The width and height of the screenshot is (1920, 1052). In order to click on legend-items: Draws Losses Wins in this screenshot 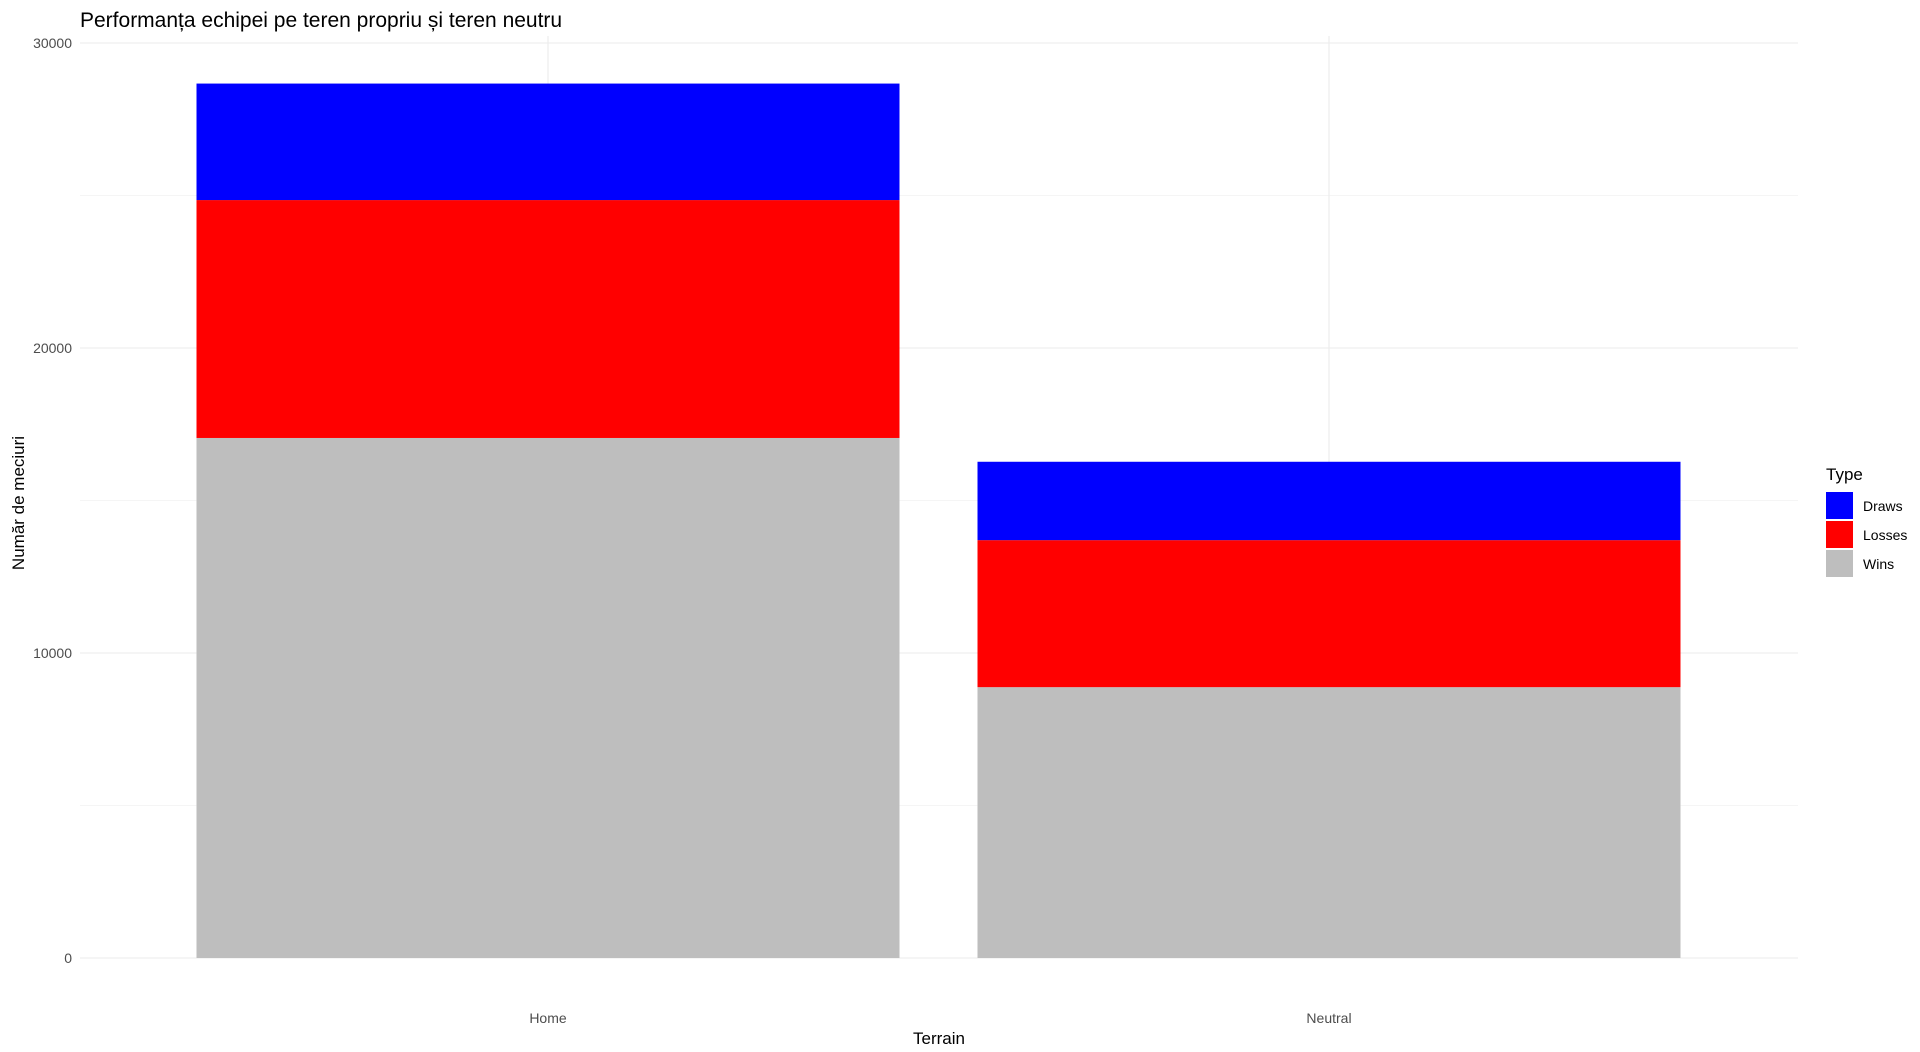, I will do `click(1866, 534)`.